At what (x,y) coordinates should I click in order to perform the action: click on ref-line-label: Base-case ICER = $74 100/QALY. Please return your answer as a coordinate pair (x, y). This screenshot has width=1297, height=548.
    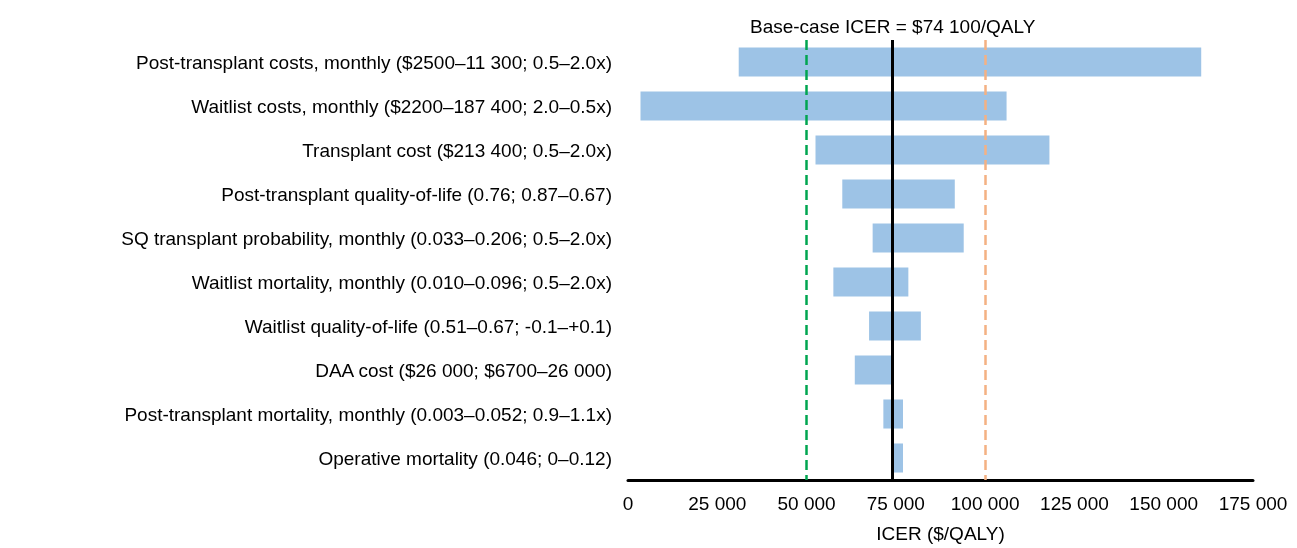
    Looking at the image, I should click on (892, 26).